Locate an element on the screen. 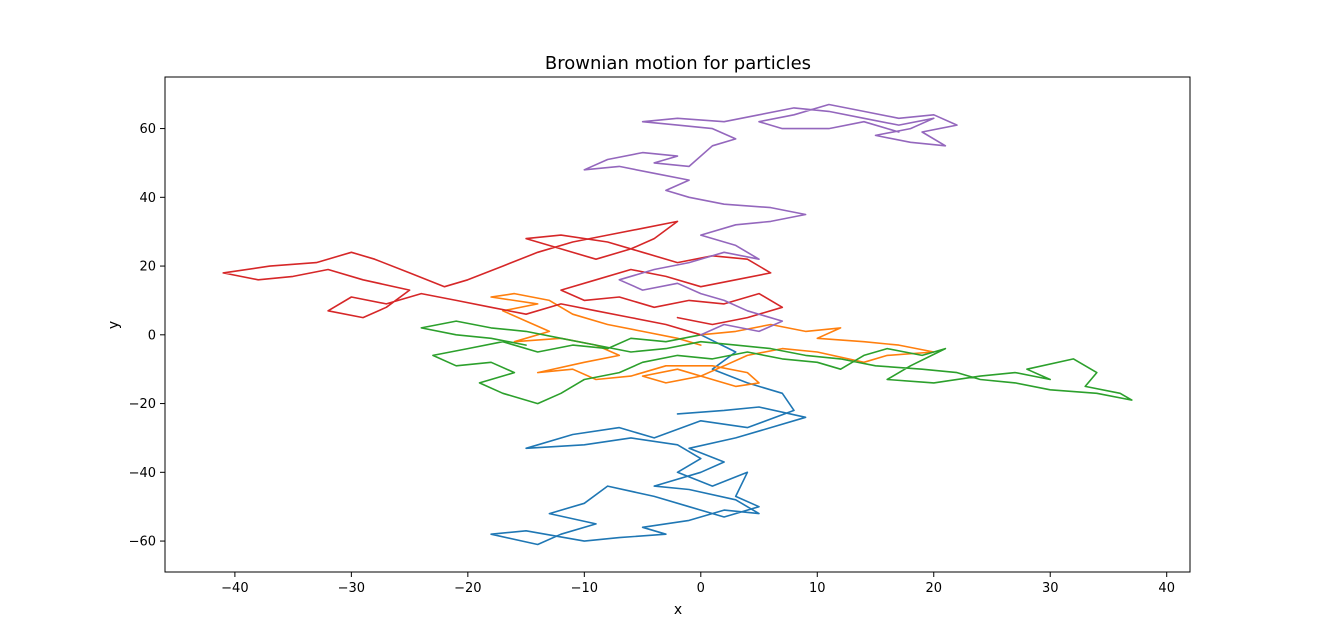  x-axis-ticks: −40 −30 −20 −10 0 10 20 30 40 is located at coordinates (698, 584).